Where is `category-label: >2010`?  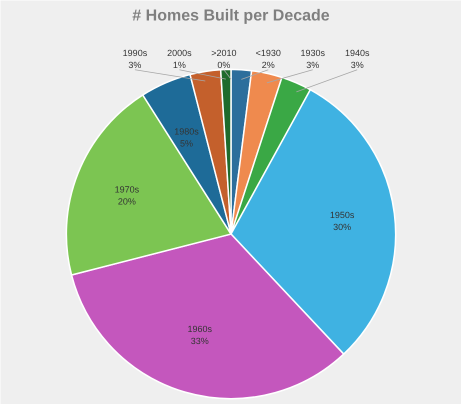
category-label: >2010 is located at coordinates (223, 53).